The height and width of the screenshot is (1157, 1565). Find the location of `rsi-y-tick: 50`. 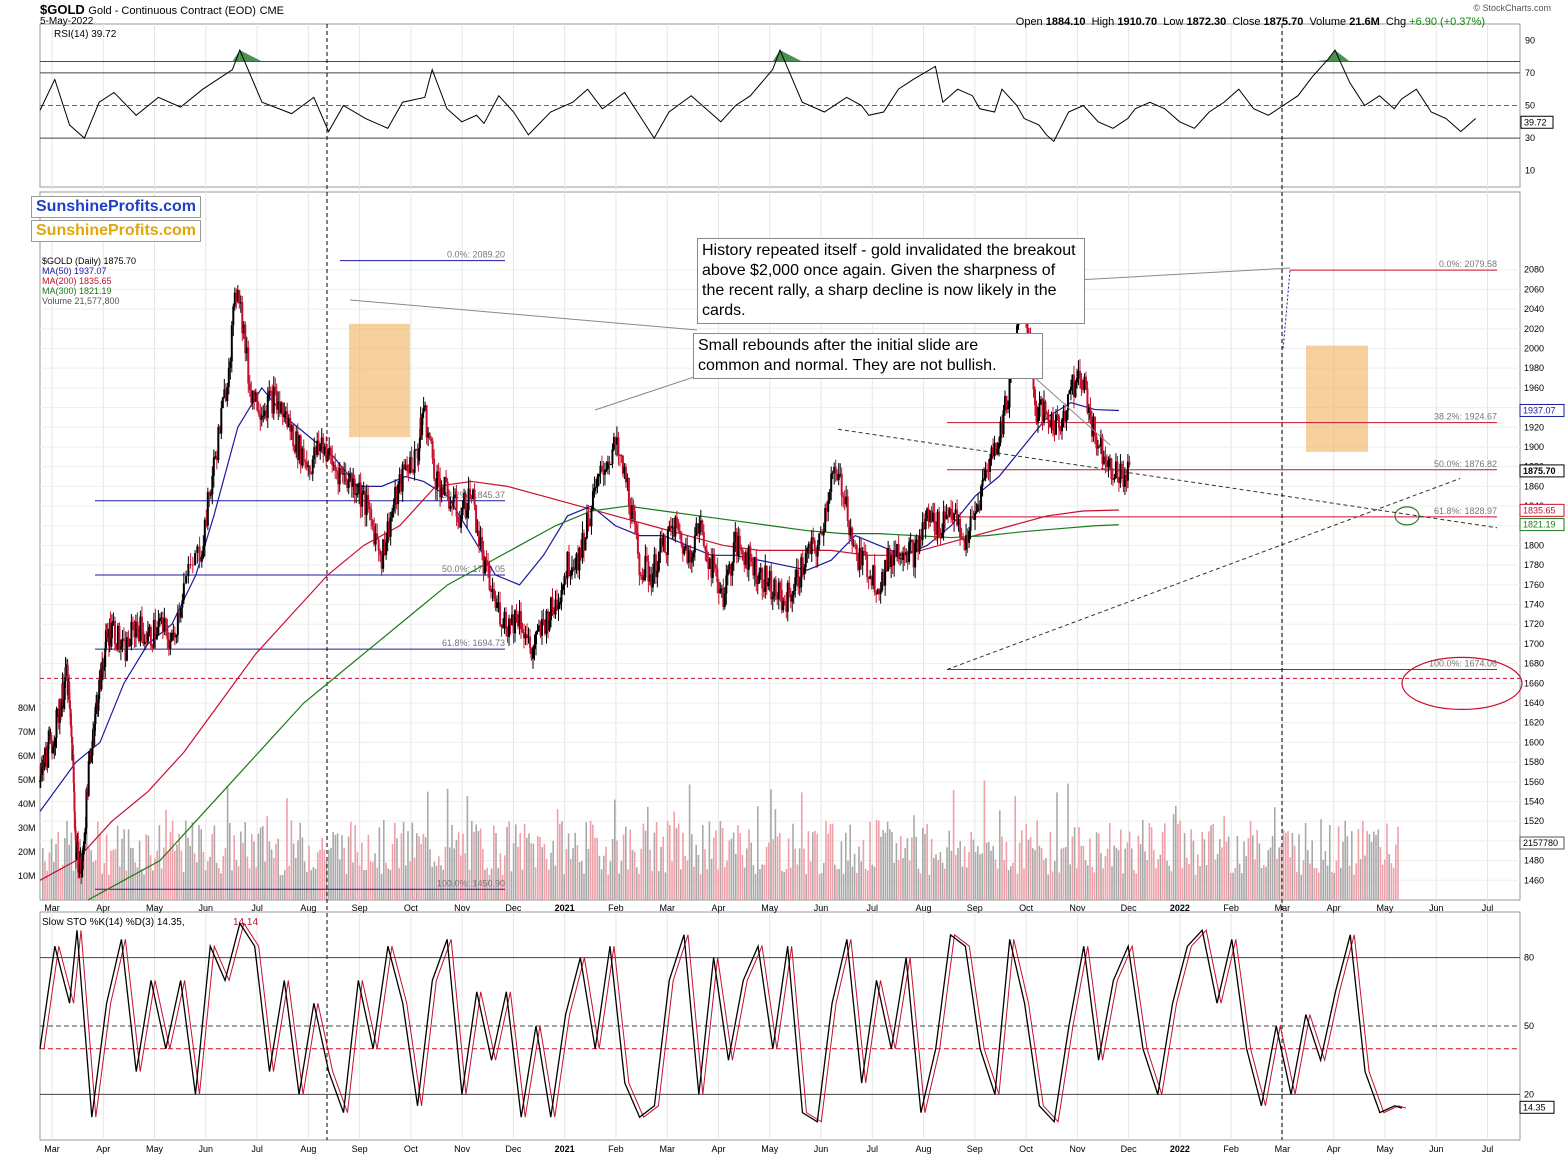

rsi-y-tick: 50 is located at coordinates (1530, 106).